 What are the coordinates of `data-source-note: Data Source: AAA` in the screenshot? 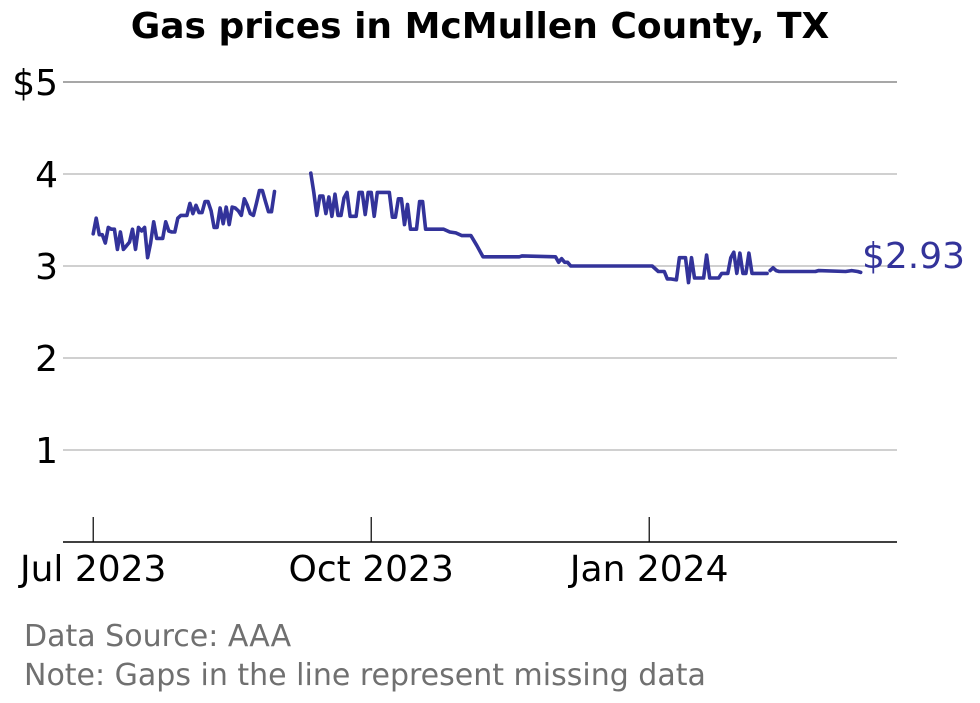 It's located at (158, 636).